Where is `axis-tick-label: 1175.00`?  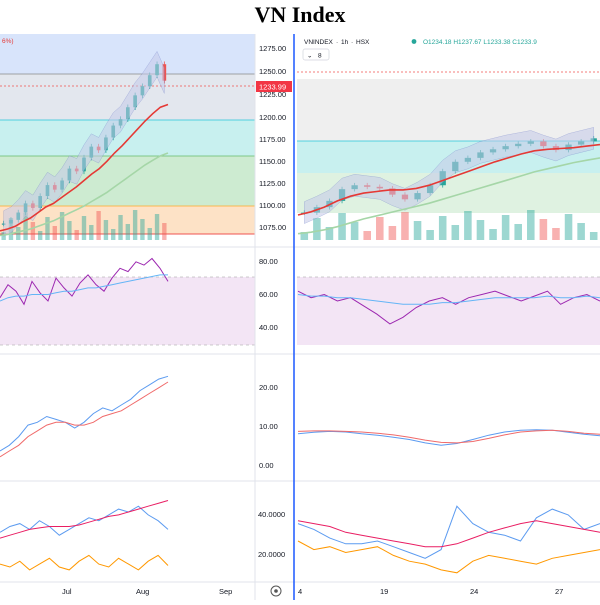
axis-tick-label: 1175.00 is located at coordinates (272, 139).